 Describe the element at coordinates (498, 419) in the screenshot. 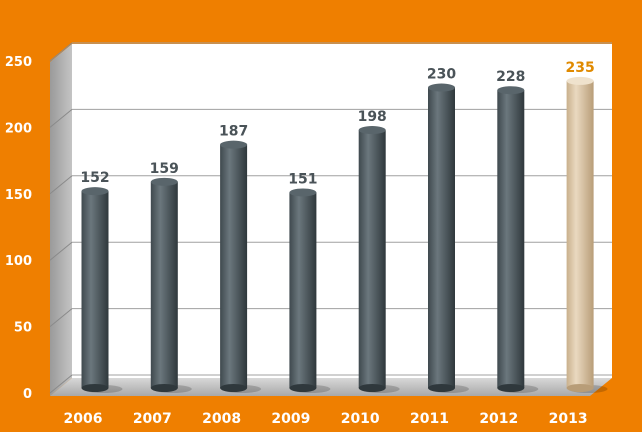

I see `x-tick-label: 2012` at that location.